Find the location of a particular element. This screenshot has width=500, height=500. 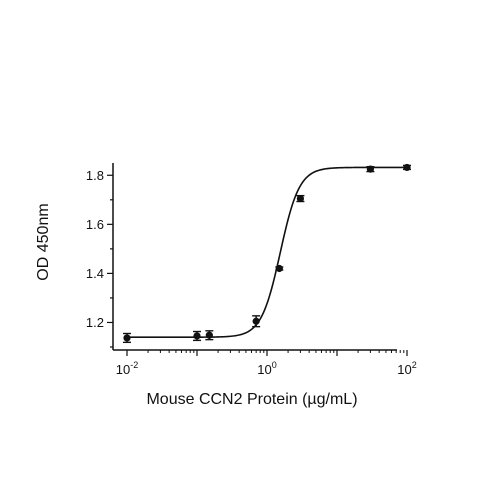

x-axis-ticks: 10⁻² 10⁰ 10² is located at coordinates (266, 363).